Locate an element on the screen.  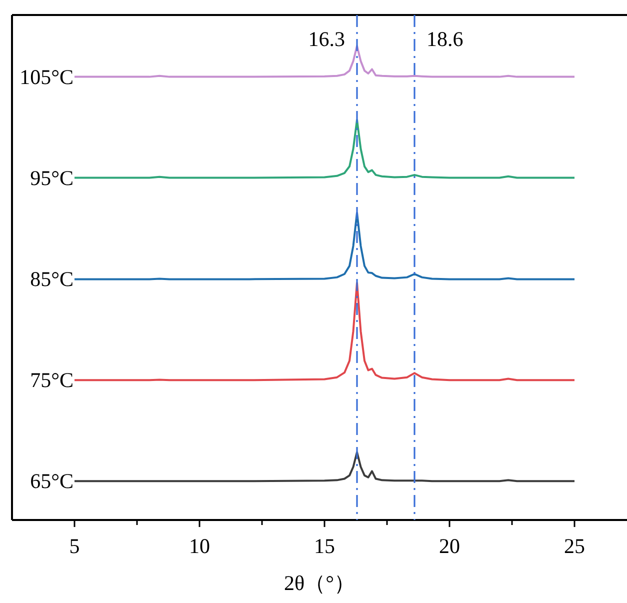
series-label: 65°C is located at coordinates (52, 481).